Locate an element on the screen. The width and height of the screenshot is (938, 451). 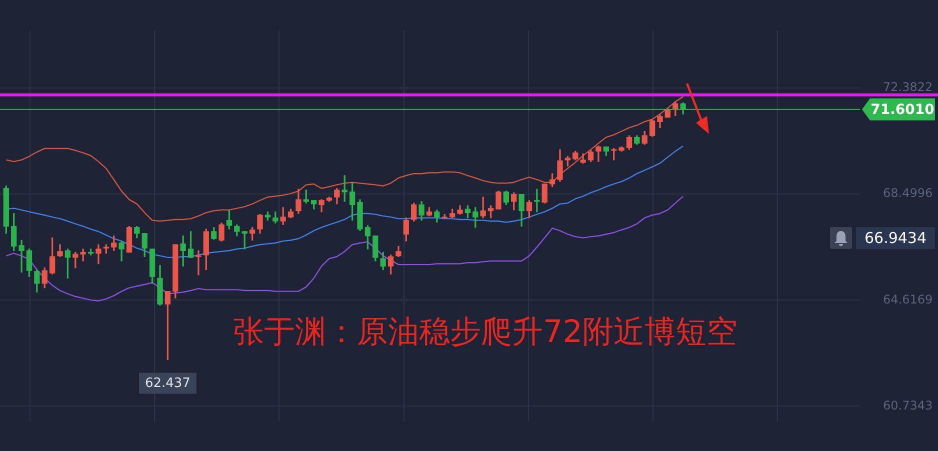
y-tick-label: 72.3822 is located at coordinates (908, 87).